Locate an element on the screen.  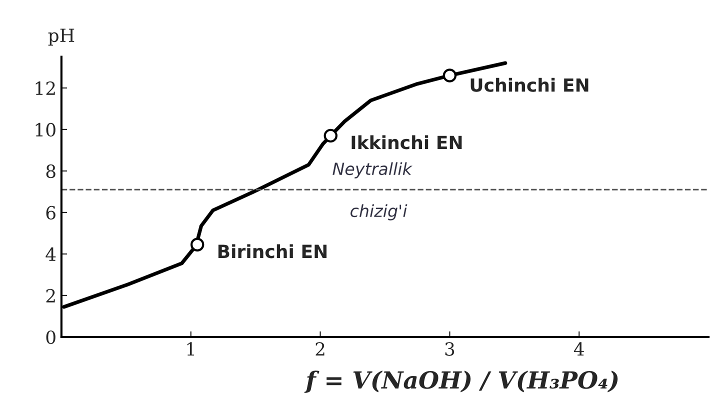
y-tick-label: 2 is located at coordinates (50, 295).